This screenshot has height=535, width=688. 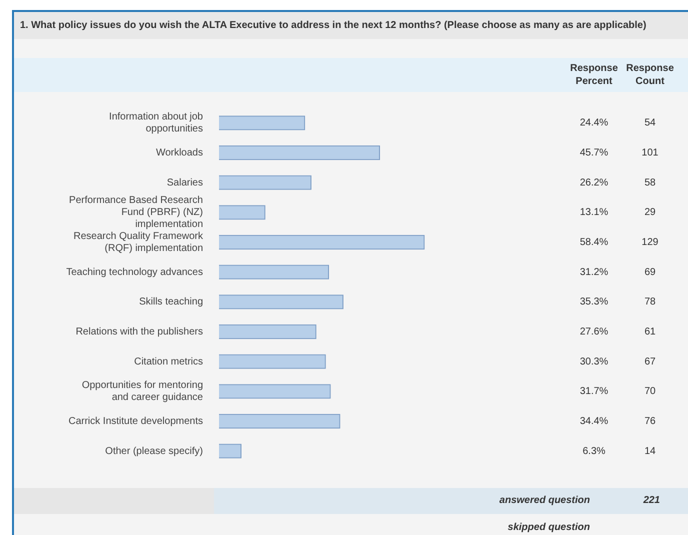 I want to click on data-label: 27.6%, so click(x=594, y=332).